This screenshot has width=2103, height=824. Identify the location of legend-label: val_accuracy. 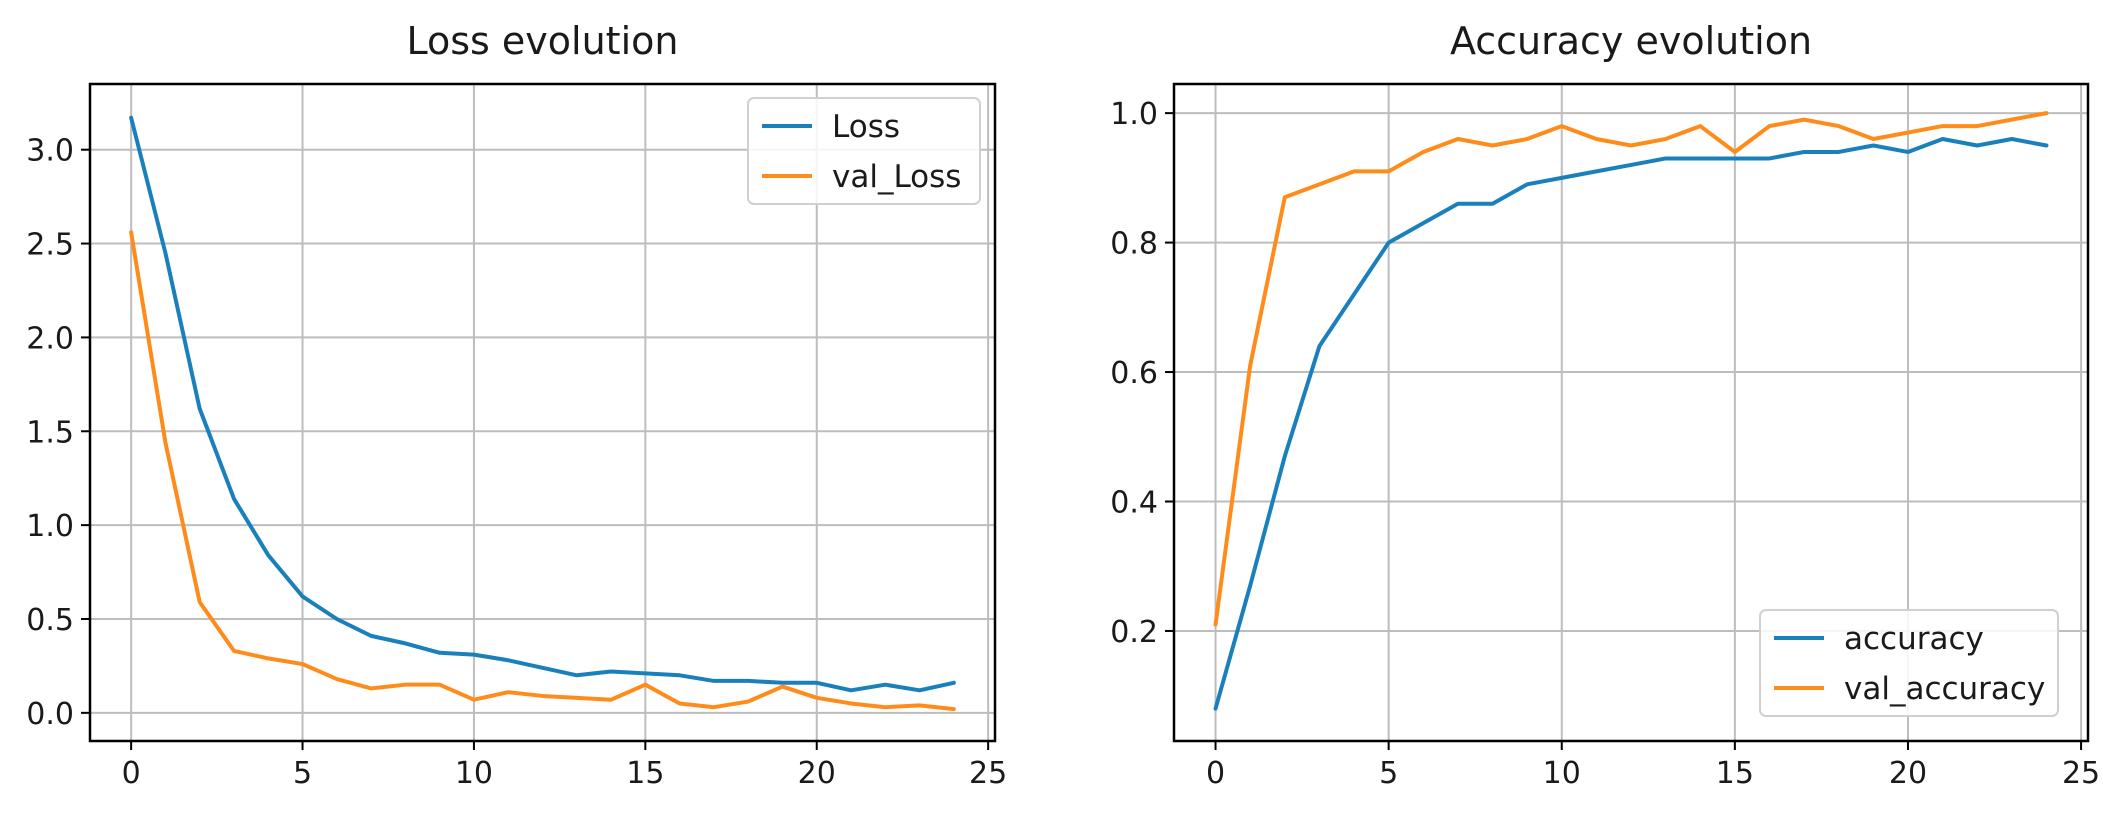
(1944, 689).